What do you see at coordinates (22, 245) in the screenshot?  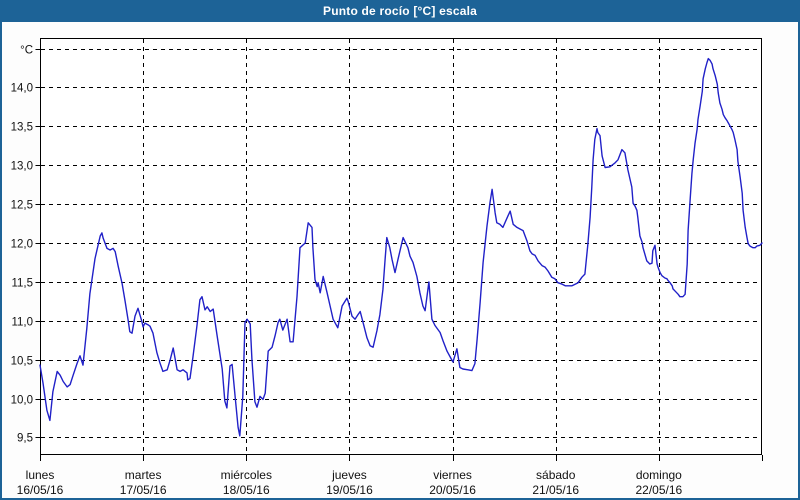 I see `y-axis-label: 12,0` at bounding box center [22, 245].